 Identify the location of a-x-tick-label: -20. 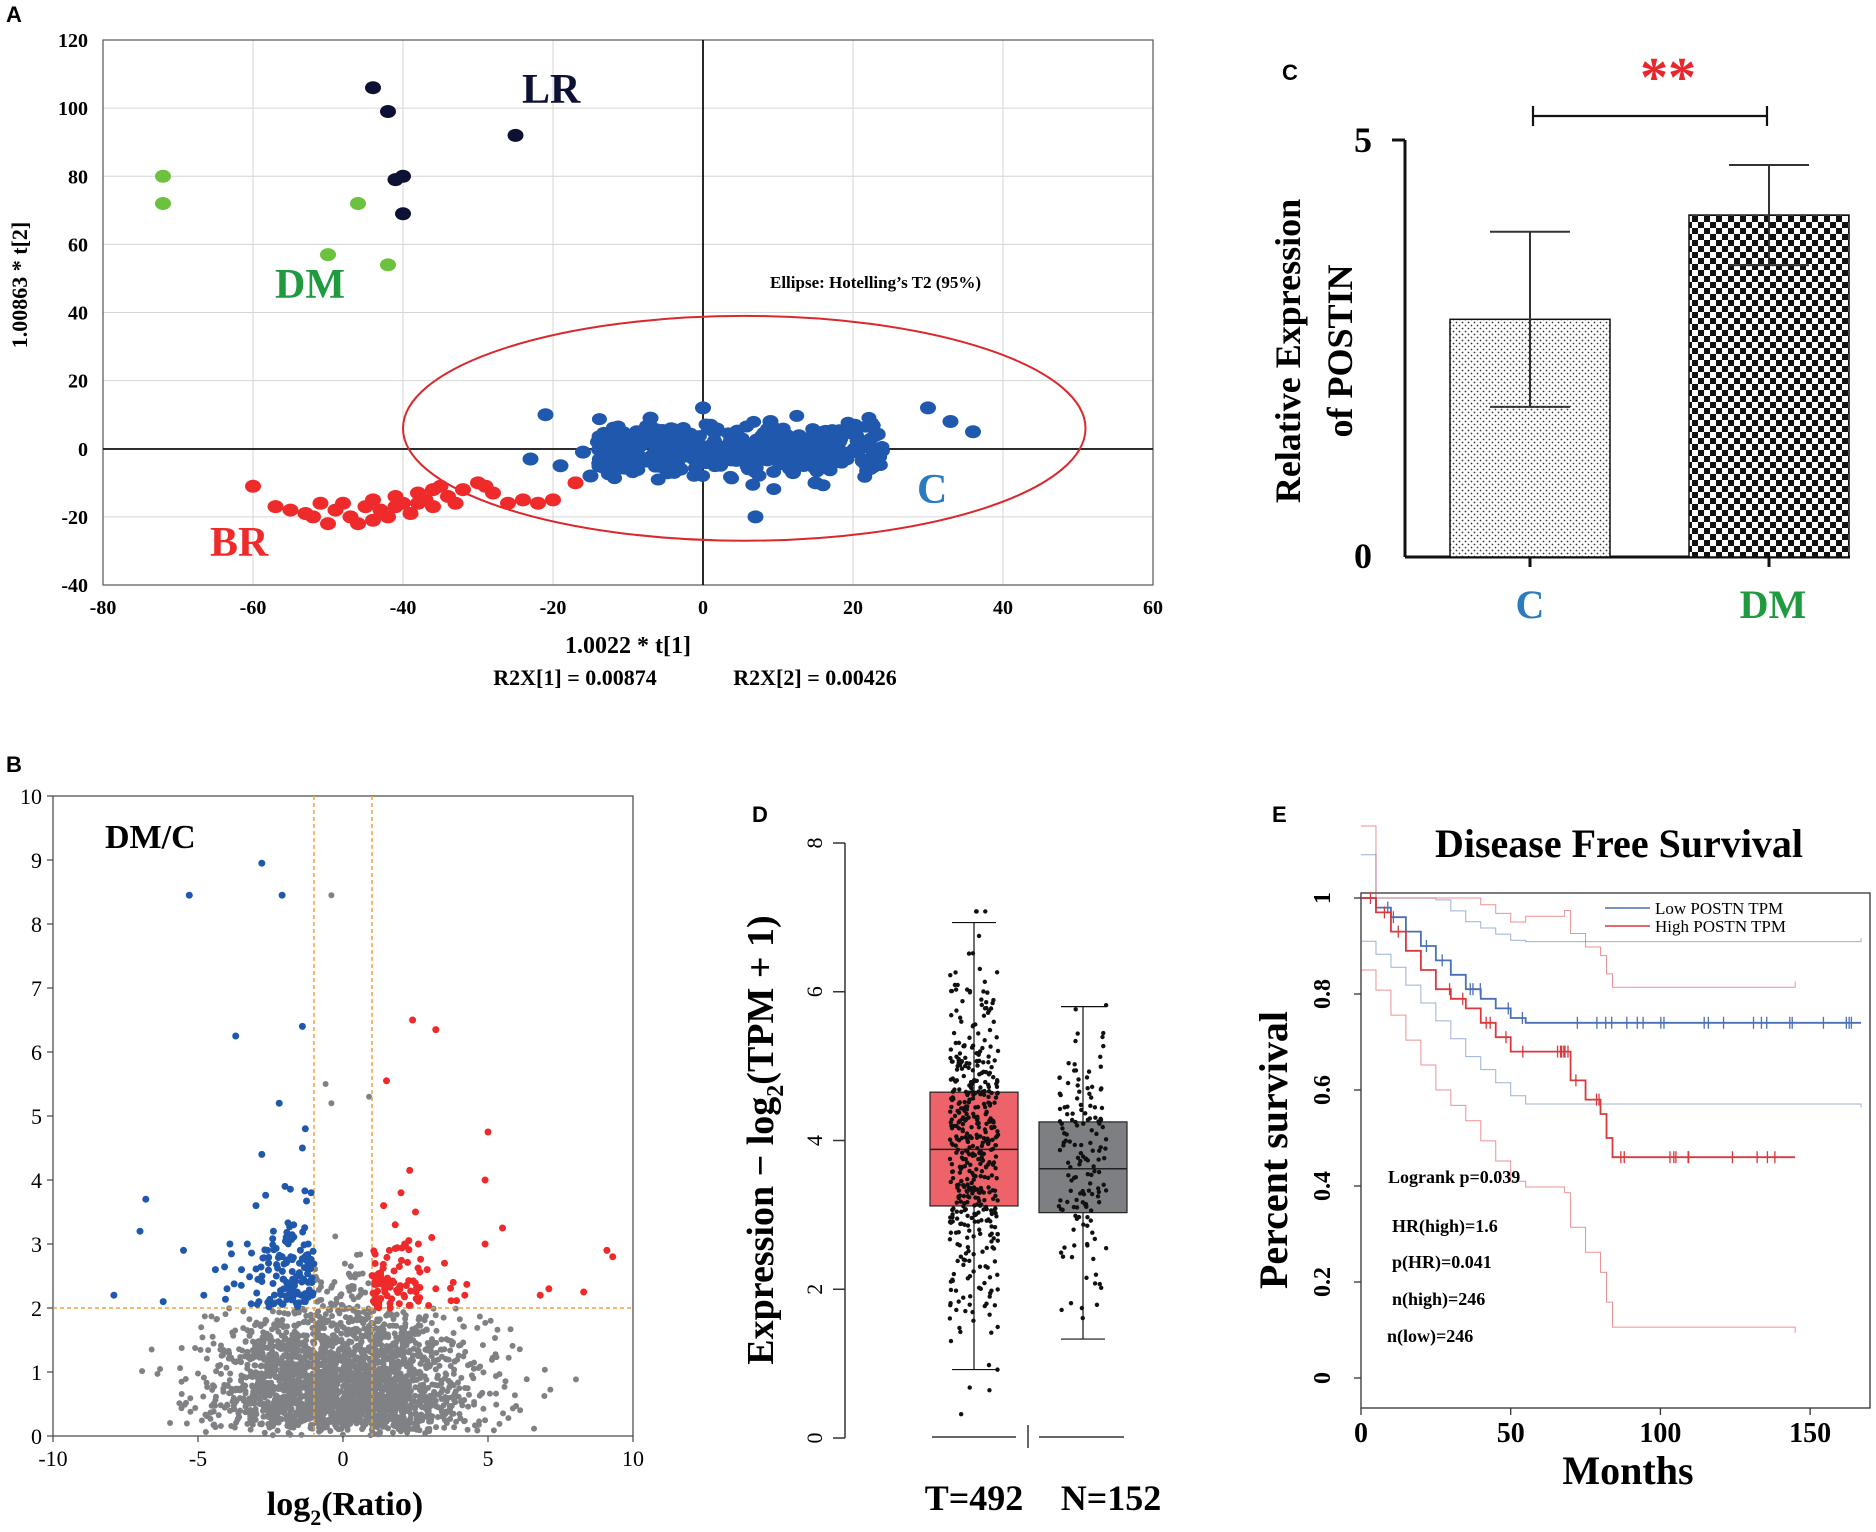
(553, 608).